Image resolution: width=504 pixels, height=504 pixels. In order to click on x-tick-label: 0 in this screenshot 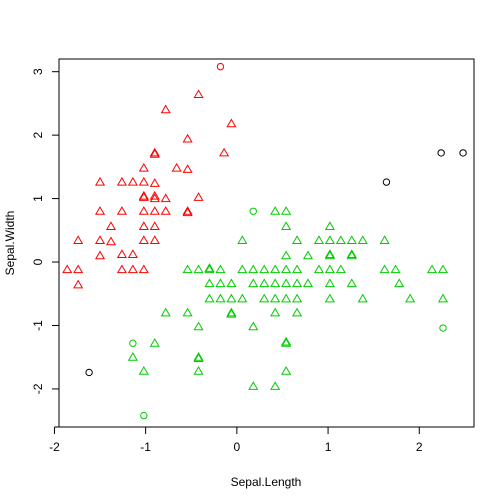, I will do `click(237, 447)`.